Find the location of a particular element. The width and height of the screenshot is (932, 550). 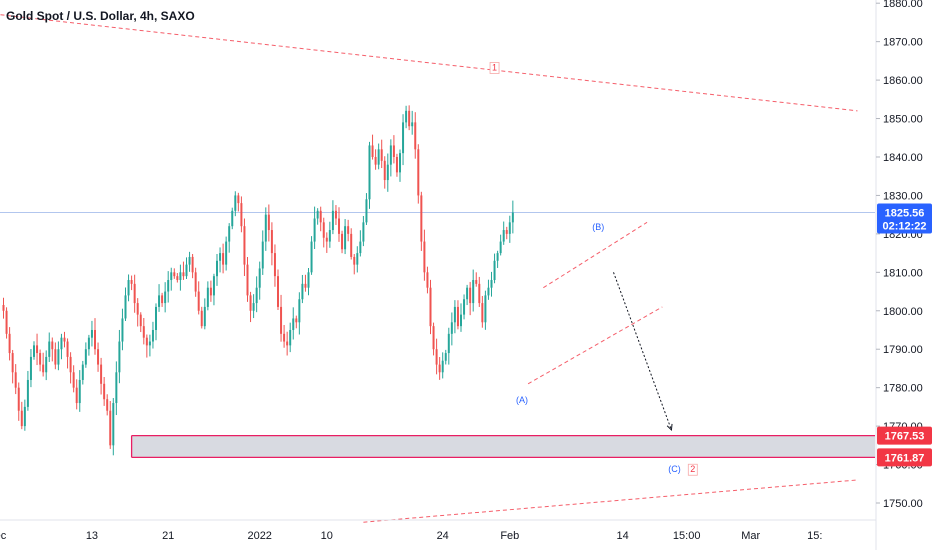

trendline-channel-top is located at coordinates (595, 255).